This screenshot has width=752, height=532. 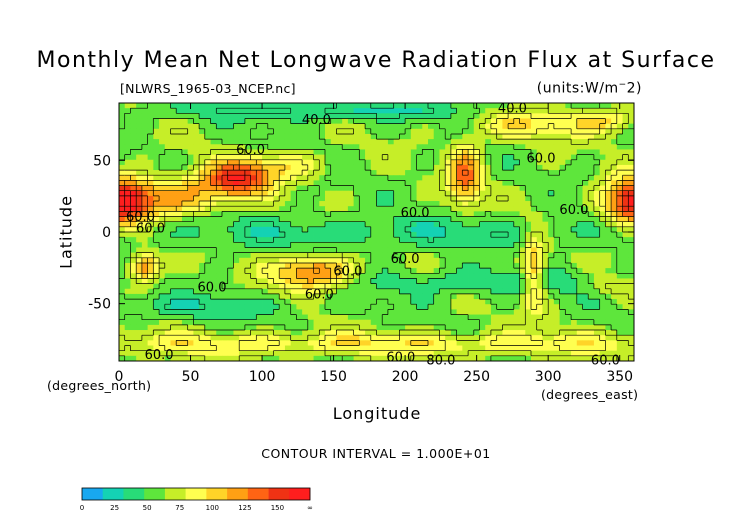 What do you see at coordinates (405, 377) in the screenshot?
I see `x-tick-label: 200` at bounding box center [405, 377].